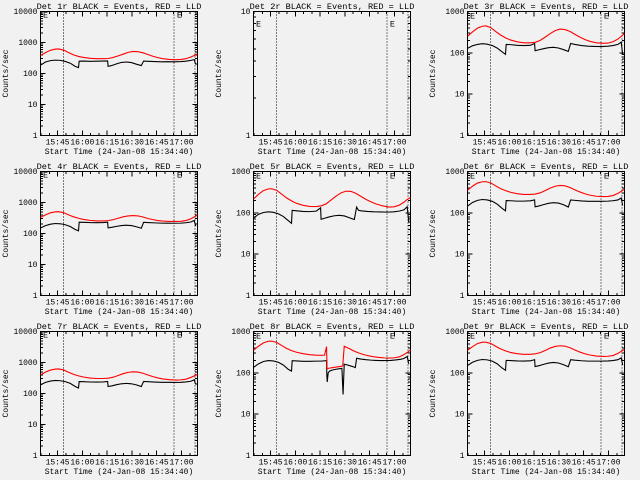 The width and height of the screenshot is (640, 480). What do you see at coordinates (332, 7) in the screenshot?
I see `panel-title: Det 2r BLACK = Events, RED = LLD` at bounding box center [332, 7].